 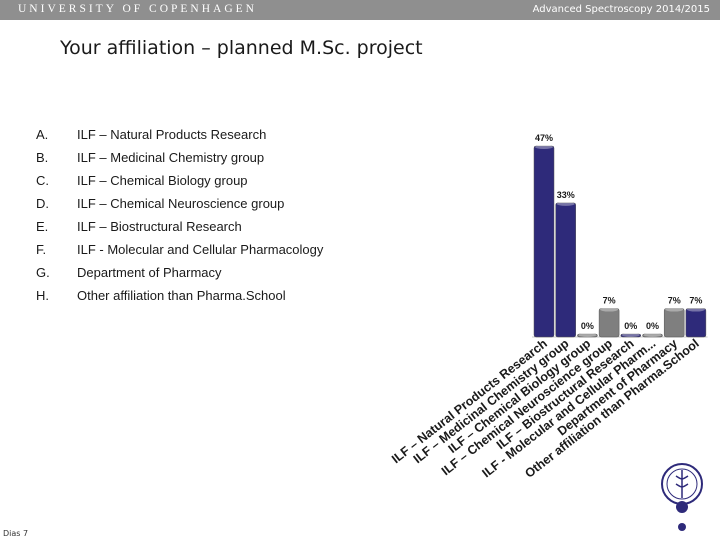 What do you see at coordinates (621, 9) in the screenshot?
I see `course-title: Advanced Spectroscopy 2014/2015` at bounding box center [621, 9].